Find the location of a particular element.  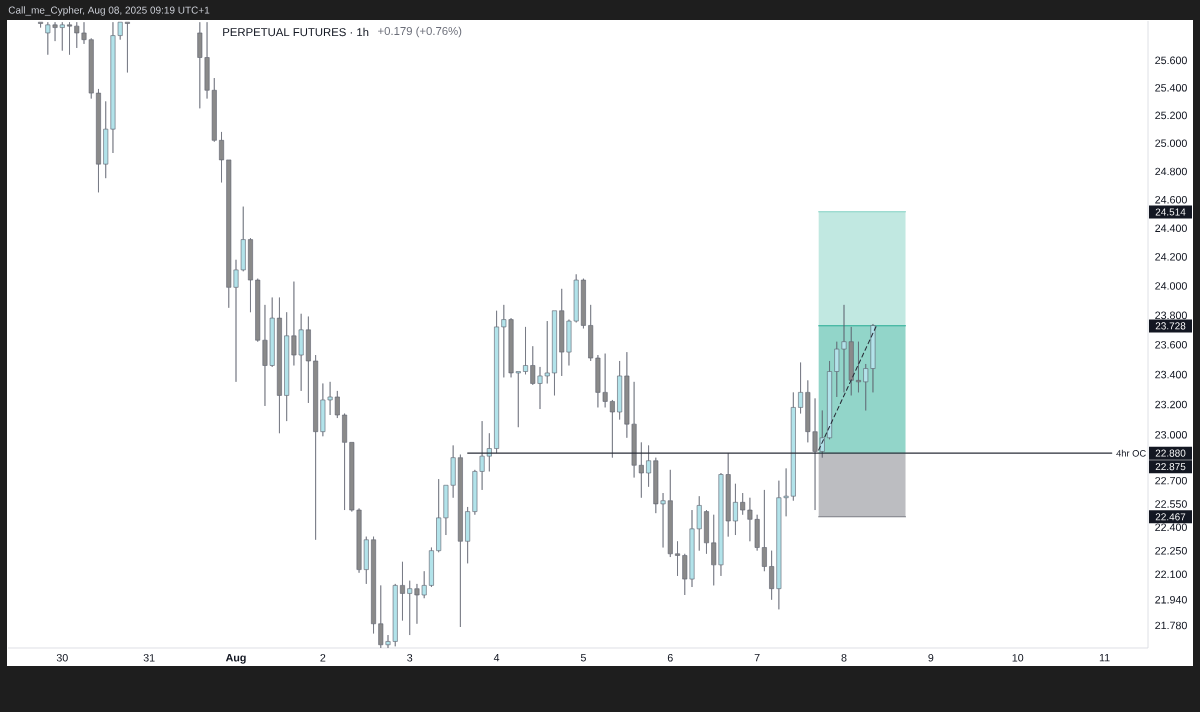

x-tick-label: 5 is located at coordinates (583, 658).